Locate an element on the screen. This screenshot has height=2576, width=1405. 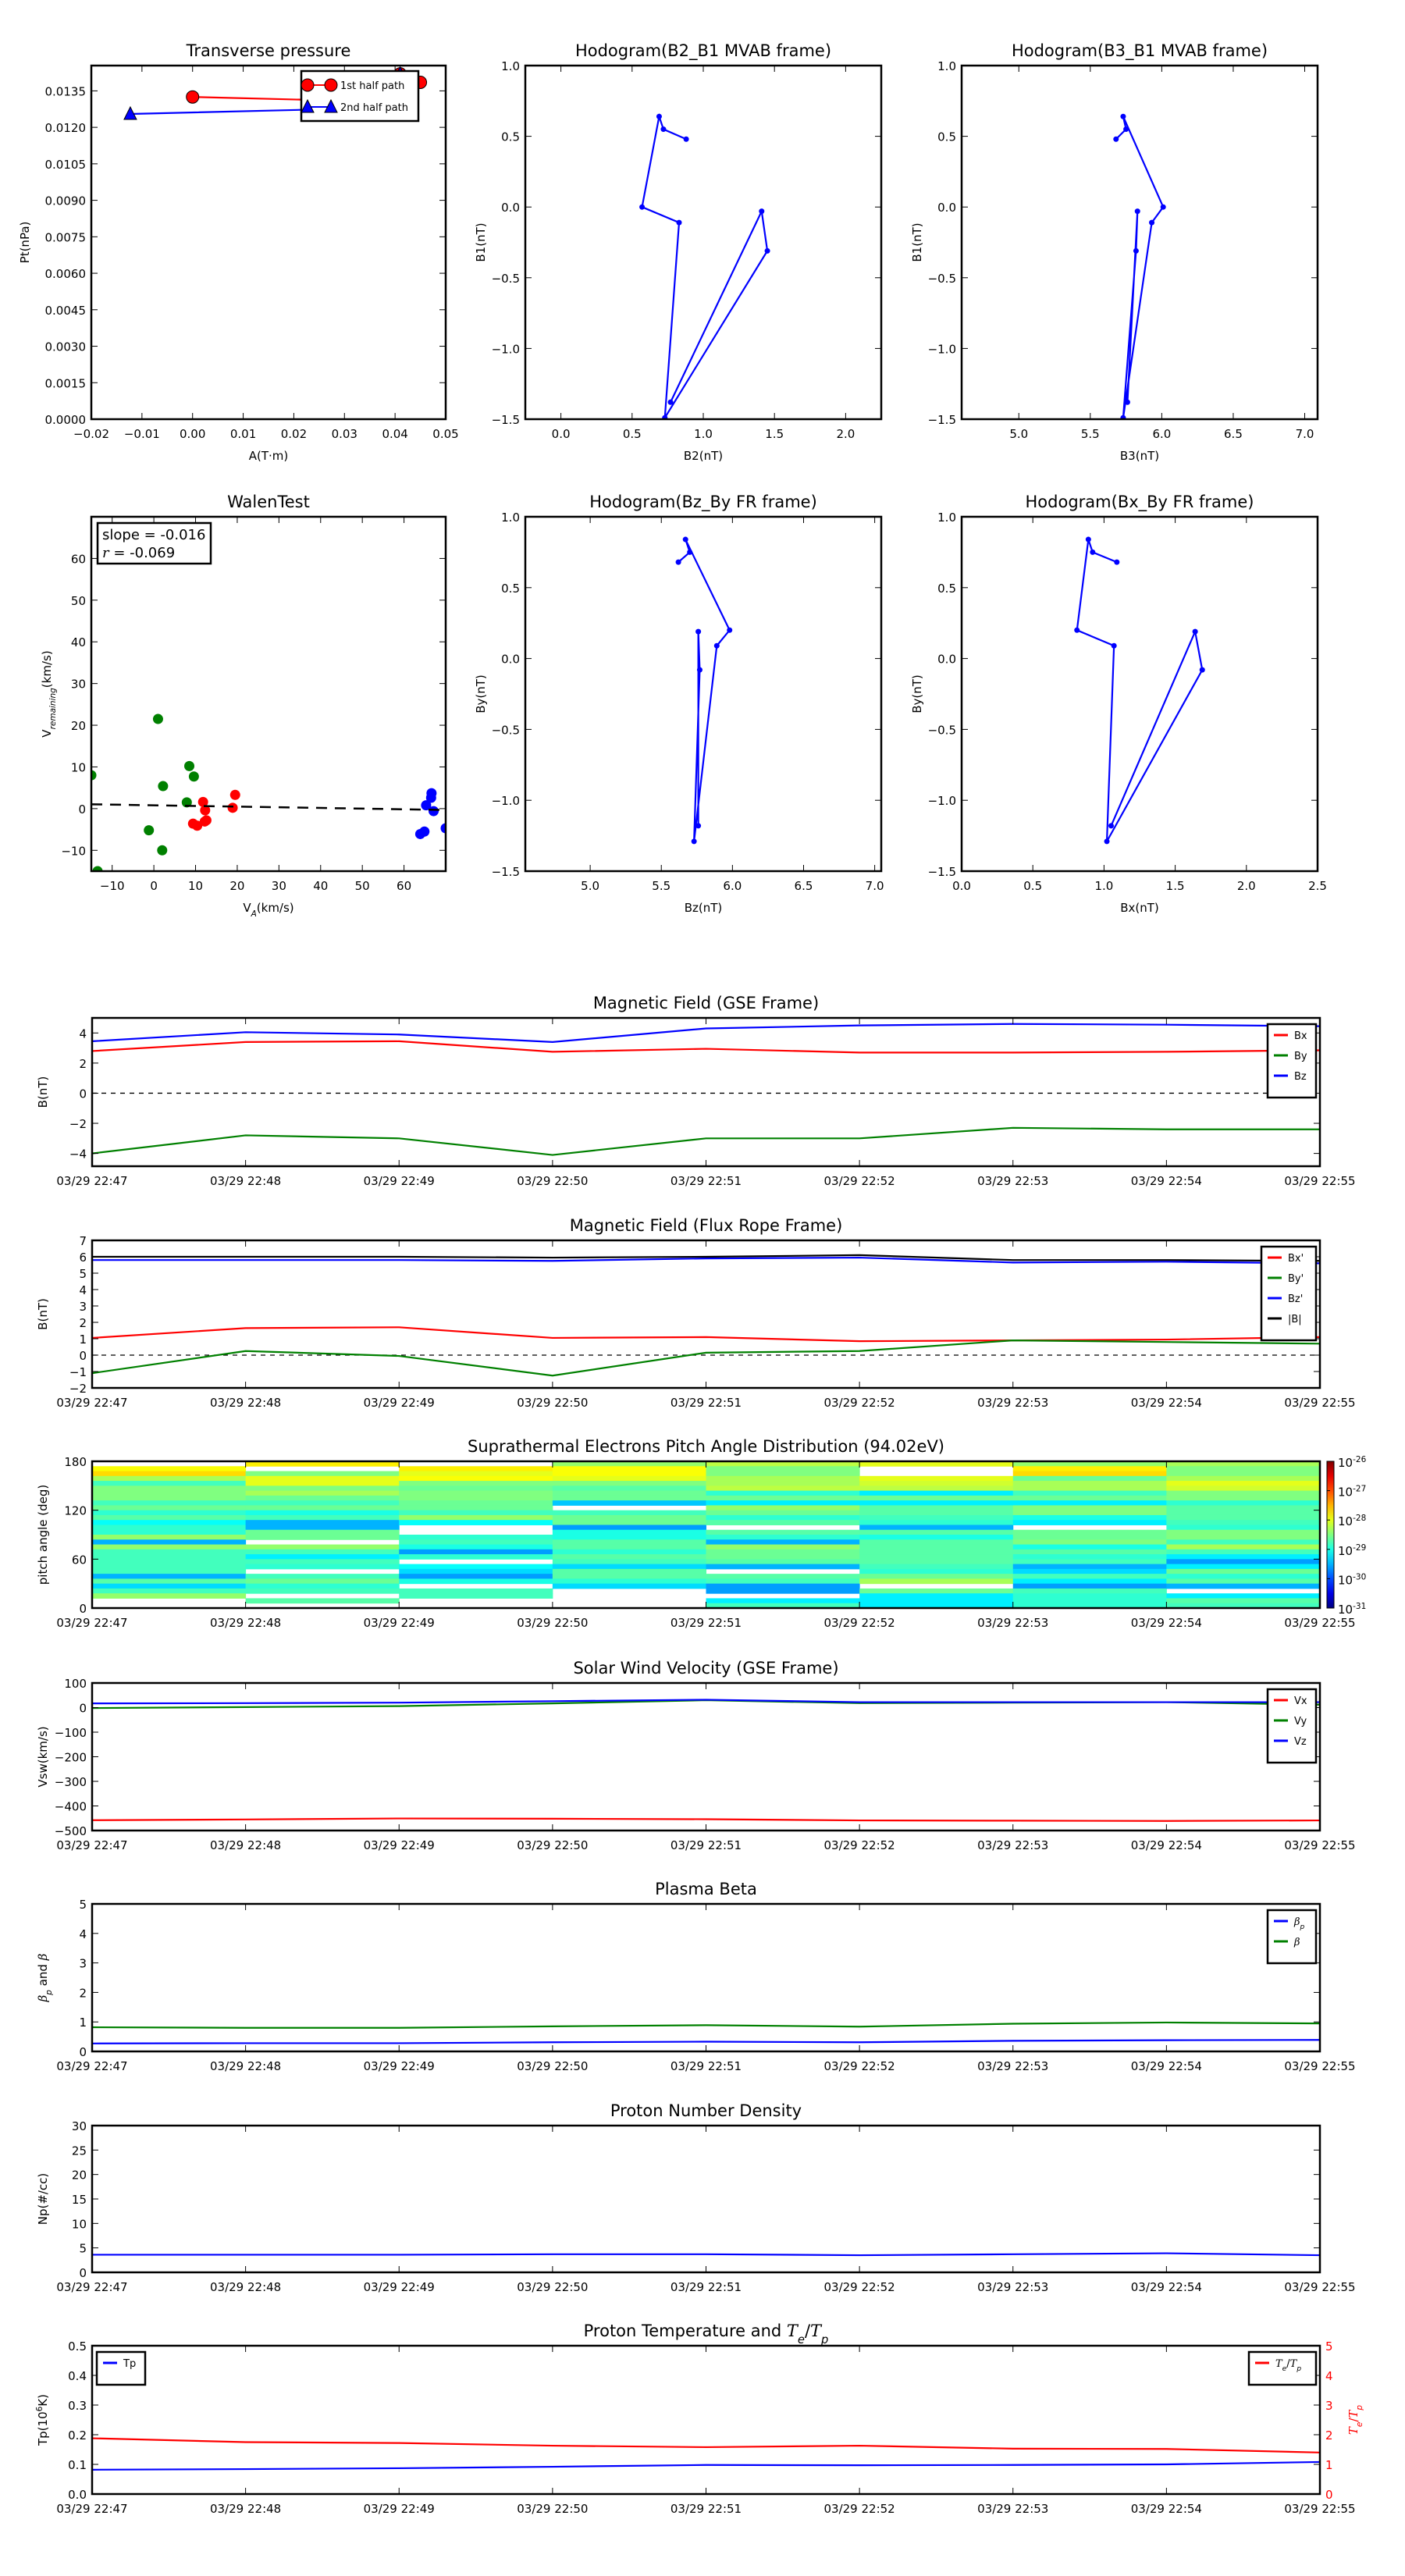
x-tick-label: 03/29 22:48 is located at coordinates (245, 1845).